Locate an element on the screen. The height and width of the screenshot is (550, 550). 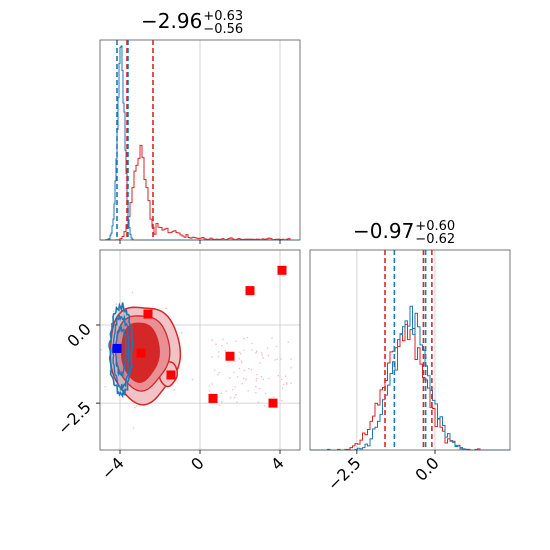
p1-grid is located at coordinates (240, 140).